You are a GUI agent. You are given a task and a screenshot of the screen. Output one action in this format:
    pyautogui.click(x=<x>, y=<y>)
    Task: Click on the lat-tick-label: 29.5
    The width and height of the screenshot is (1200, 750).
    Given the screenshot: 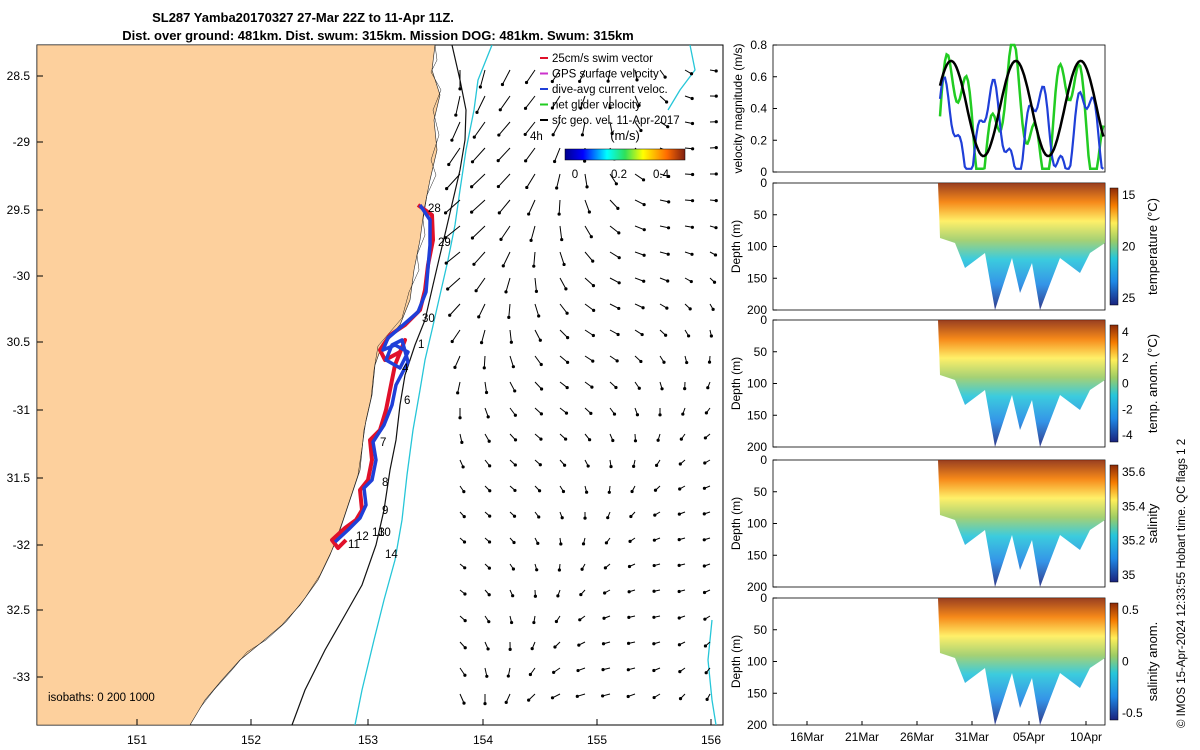 What is the action you would take?
    pyautogui.click(x=19, y=210)
    